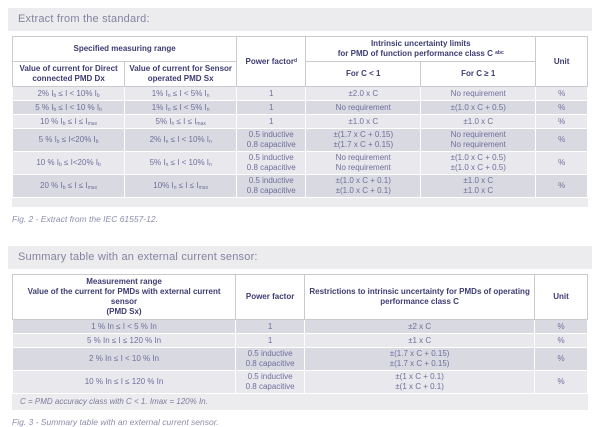 This screenshot has height=427, width=600. What do you see at coordinates (363, 93) in the screenshot?
I see `cell-c_lt_1: ±2.0 x C` at bounding box center [363, 93].